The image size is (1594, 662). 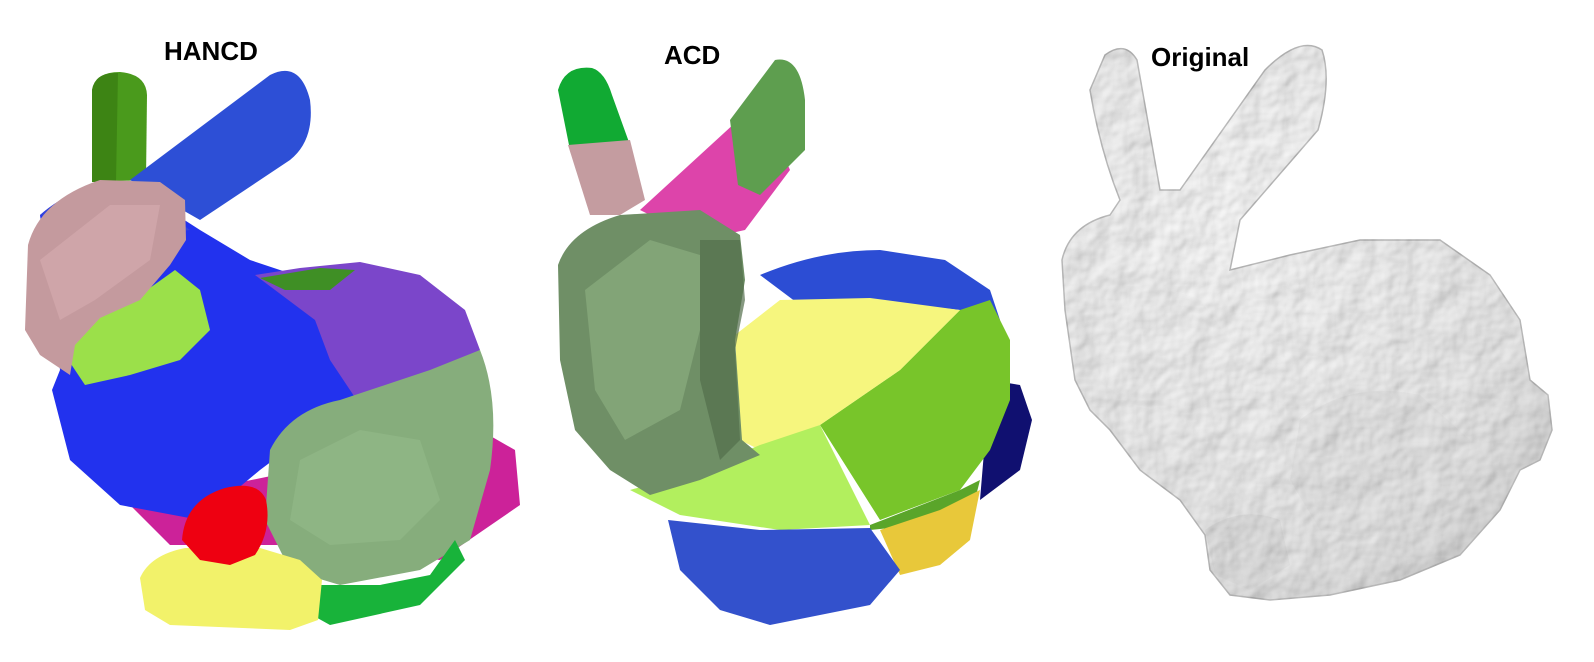 What do you see at coordinates (367, 333) in the screenshot?
I see `hancd-purple-segment` at bounding box center [367, 333].